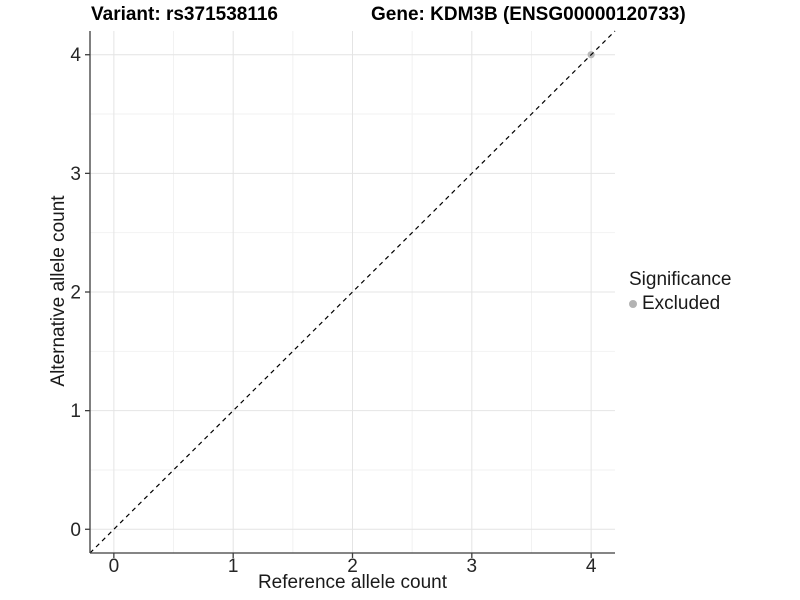  What do you see at coordinates (75, 174) in the screenshot?
I see `y-tick-label: 3` at bounding box center [75, 174].